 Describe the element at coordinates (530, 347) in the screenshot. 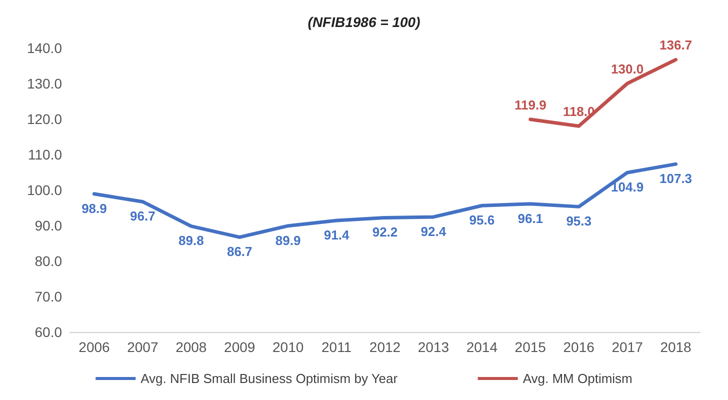

I see `x-tick-label: 2015` at that location.